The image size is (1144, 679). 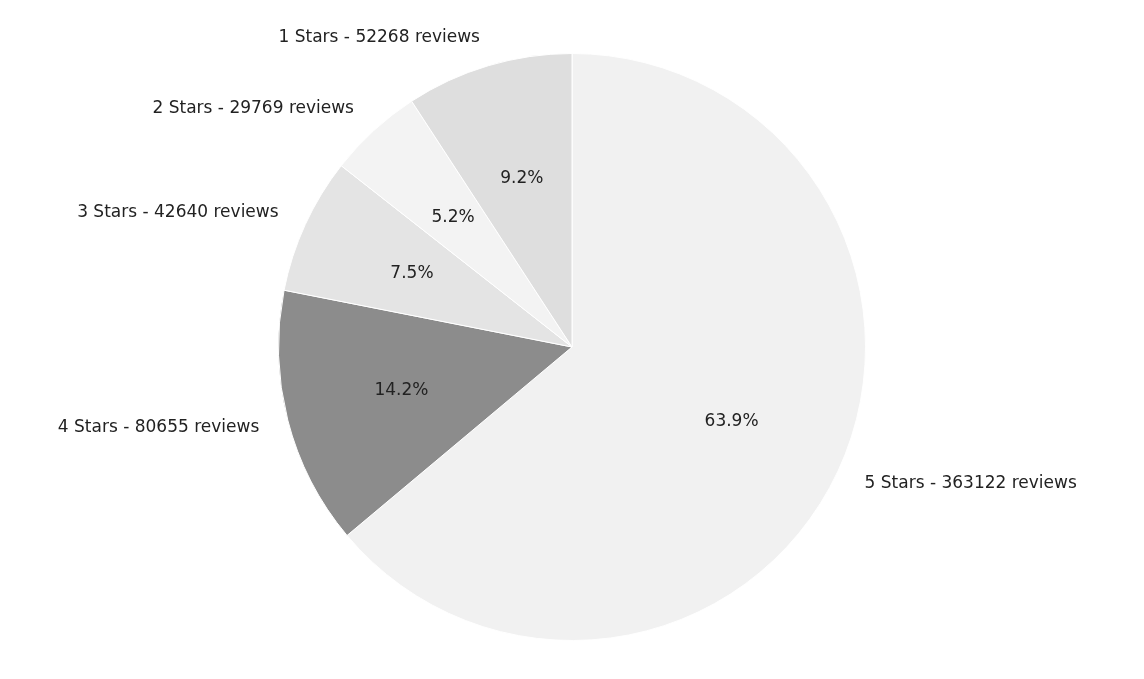 What do you see at coordinates (158, 425) in the screenshot?
I see `slice-label: 4 Stars - 80655 reviews` at bounding box center [158, 425].